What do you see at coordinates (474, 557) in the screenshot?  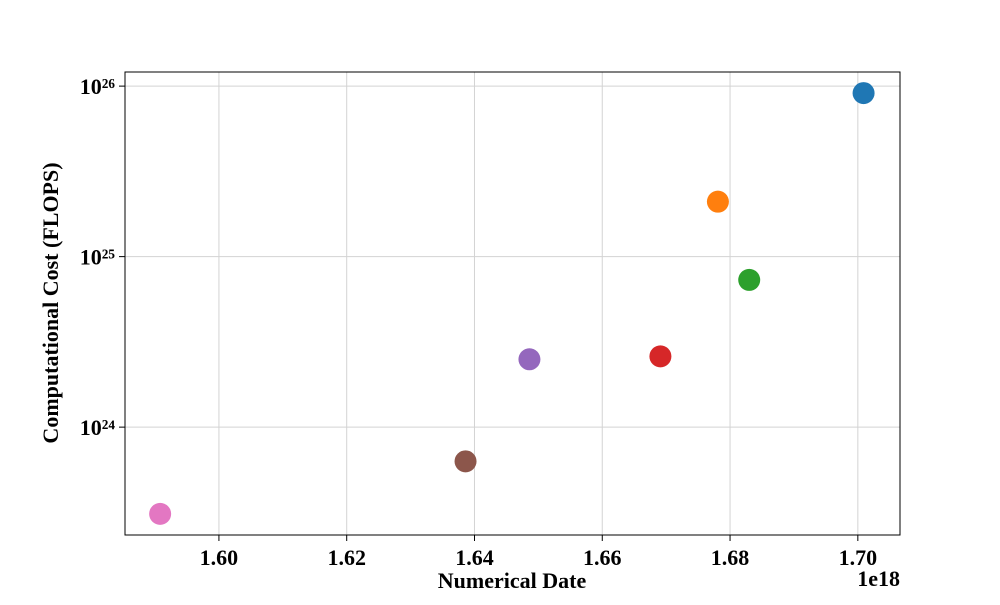 I see `x-tick-label: 1.64` at bounding box center [474, 557].